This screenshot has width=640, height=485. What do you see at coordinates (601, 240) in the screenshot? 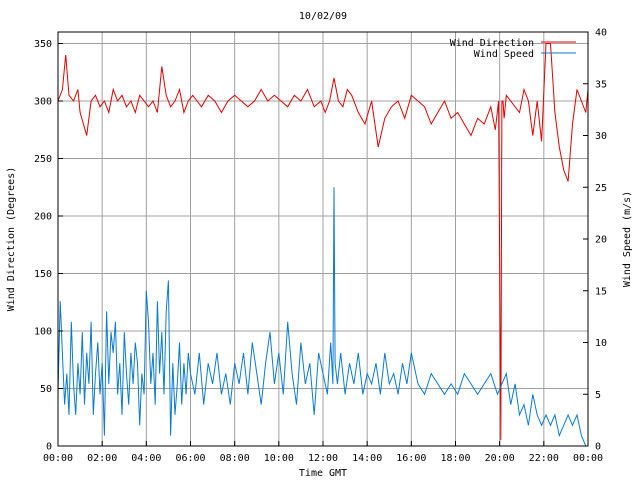
I see `right-tick-label: 20` at bounding box center [601, 240].